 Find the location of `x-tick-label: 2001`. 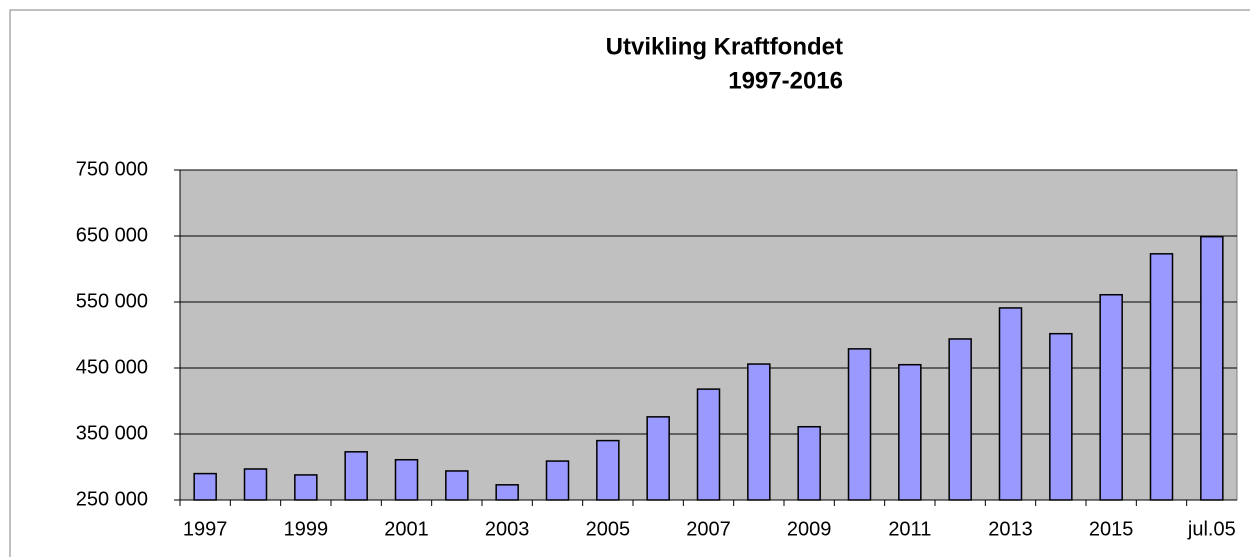

x-tick-label: 2001 is located at coordinates (406, 529).